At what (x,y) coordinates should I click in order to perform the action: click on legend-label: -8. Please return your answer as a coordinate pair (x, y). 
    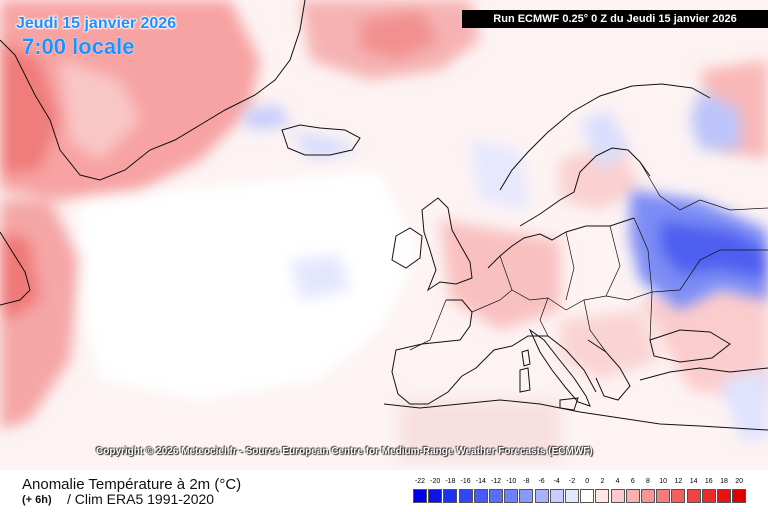
    Looking at the image, I should click on (526, 481).